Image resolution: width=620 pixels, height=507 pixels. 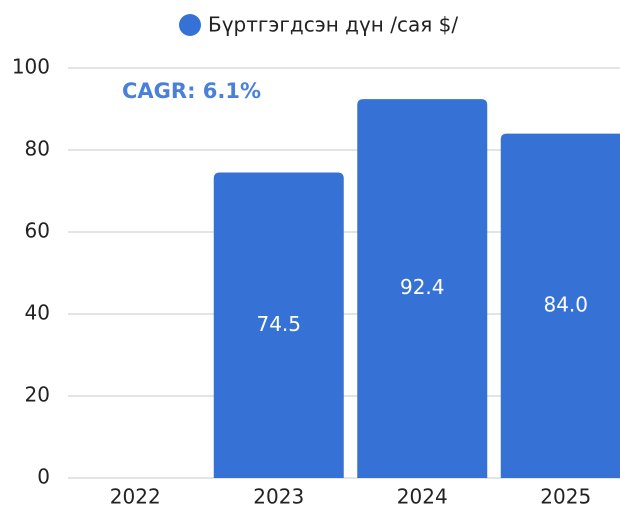 I want to click on value-label: 74.5, so click(x=278, y=324).